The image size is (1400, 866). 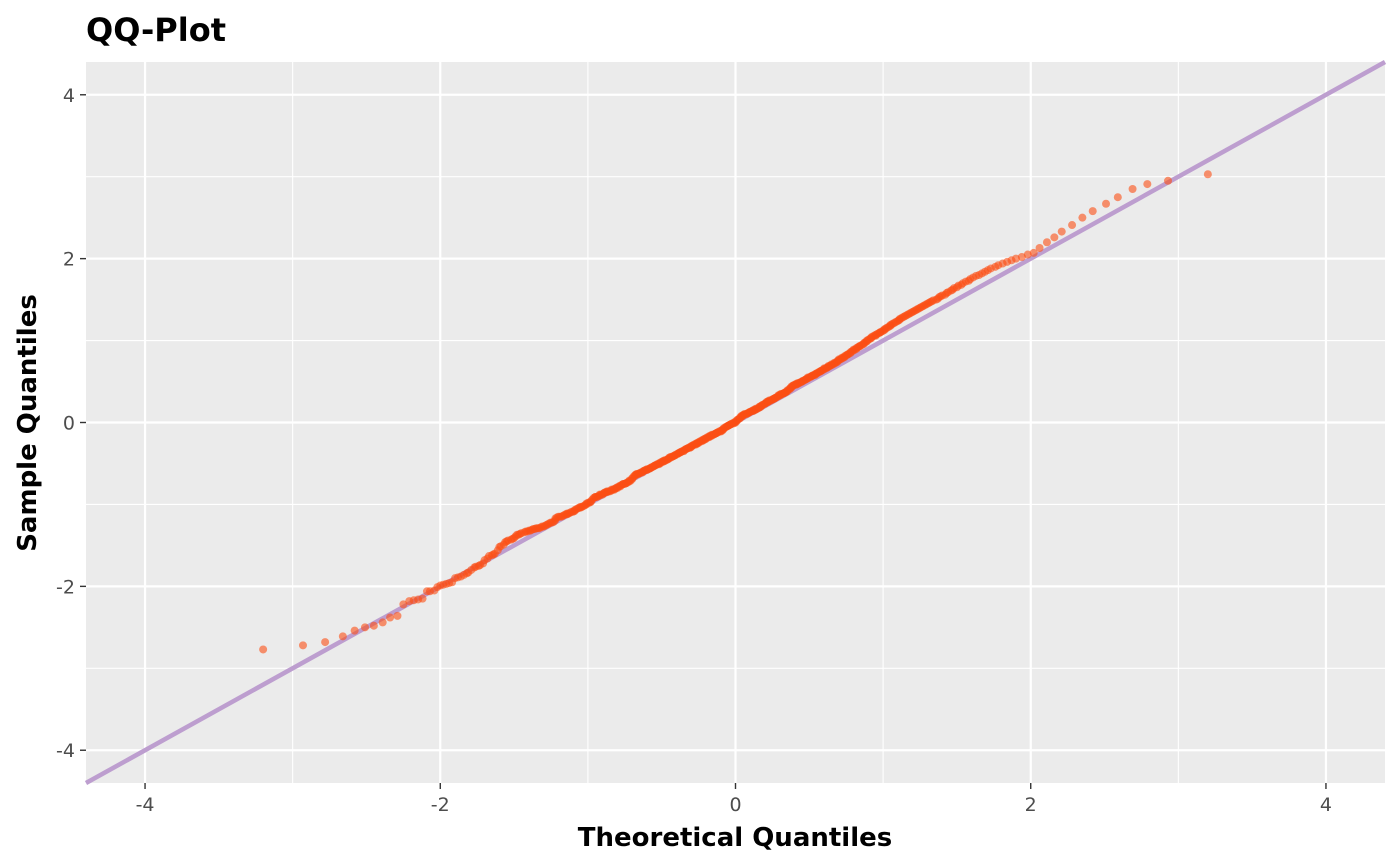 What do you see at coordinates (28, 423) in the screenshot?
I see `y-axis-title: Sample Quantiles` at bounding box center [28, 423].